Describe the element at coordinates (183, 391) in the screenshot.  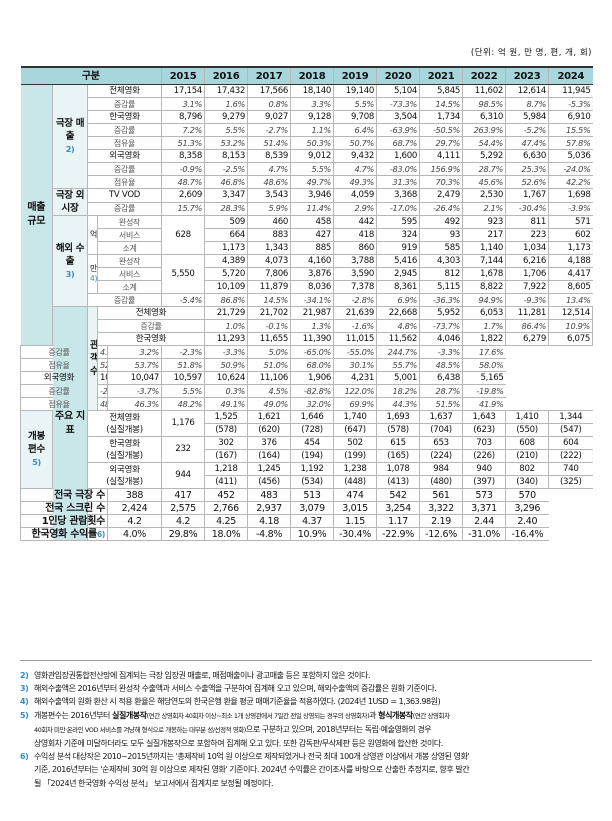
I see `table-cell: 5.5%` at that location.